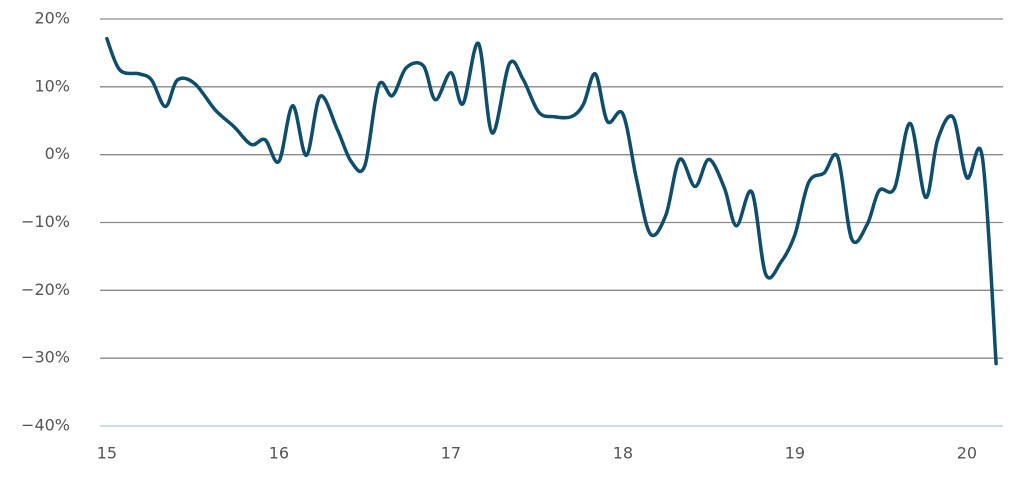 The width and height of the screenshot is (1024, 501). What do you see at coordinates (795, 453) in the screenshot?
I see `x-tick-label: 19` at bounding box center [795, 453].